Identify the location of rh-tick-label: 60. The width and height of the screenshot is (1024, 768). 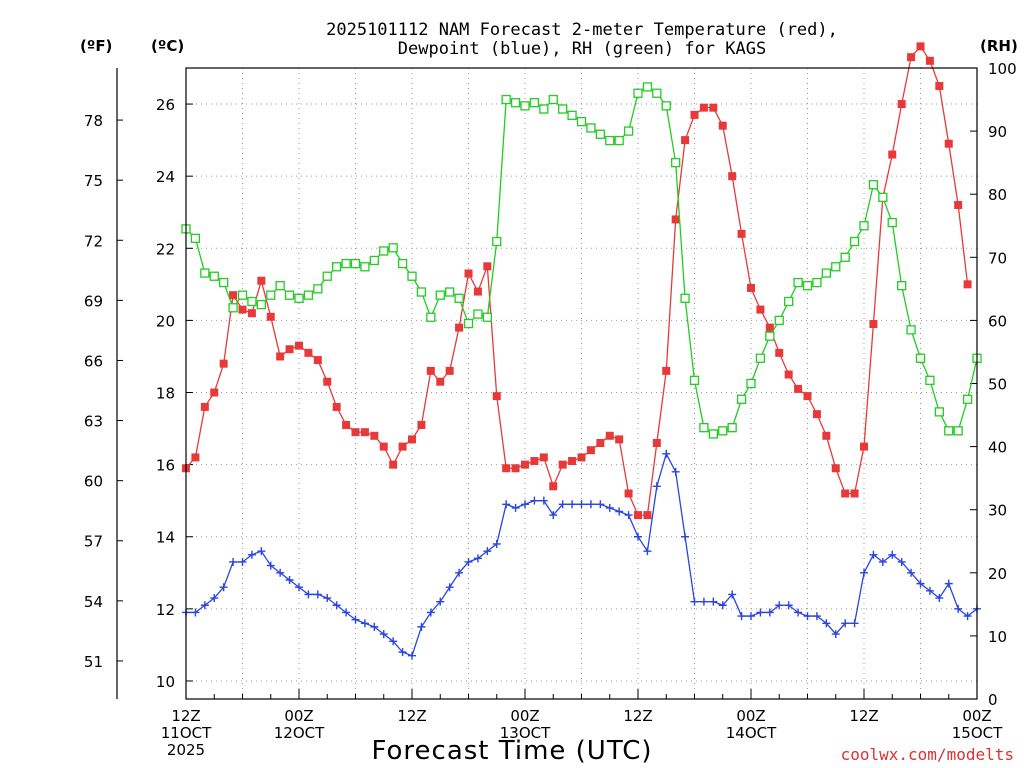
(997, 321).